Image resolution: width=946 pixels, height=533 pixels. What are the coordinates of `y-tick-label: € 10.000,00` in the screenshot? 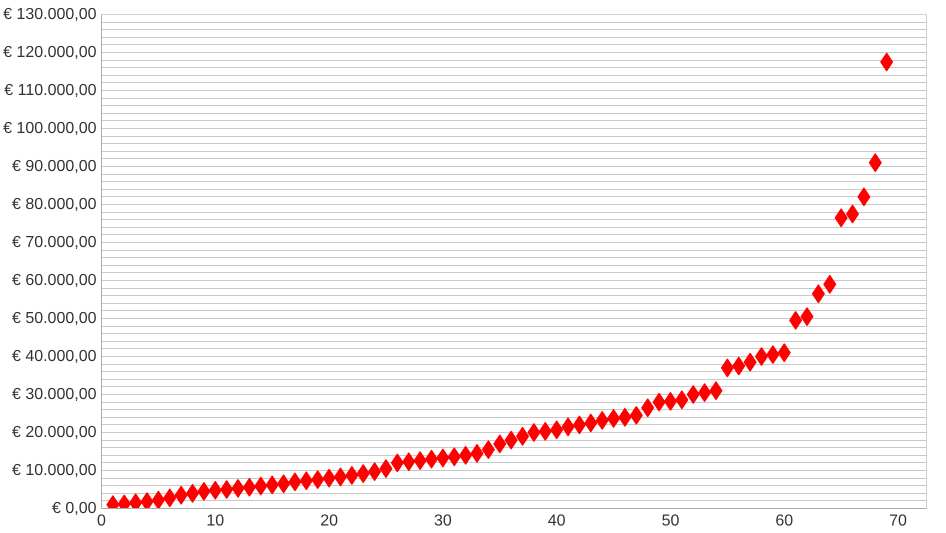 It's located at (54, 470).